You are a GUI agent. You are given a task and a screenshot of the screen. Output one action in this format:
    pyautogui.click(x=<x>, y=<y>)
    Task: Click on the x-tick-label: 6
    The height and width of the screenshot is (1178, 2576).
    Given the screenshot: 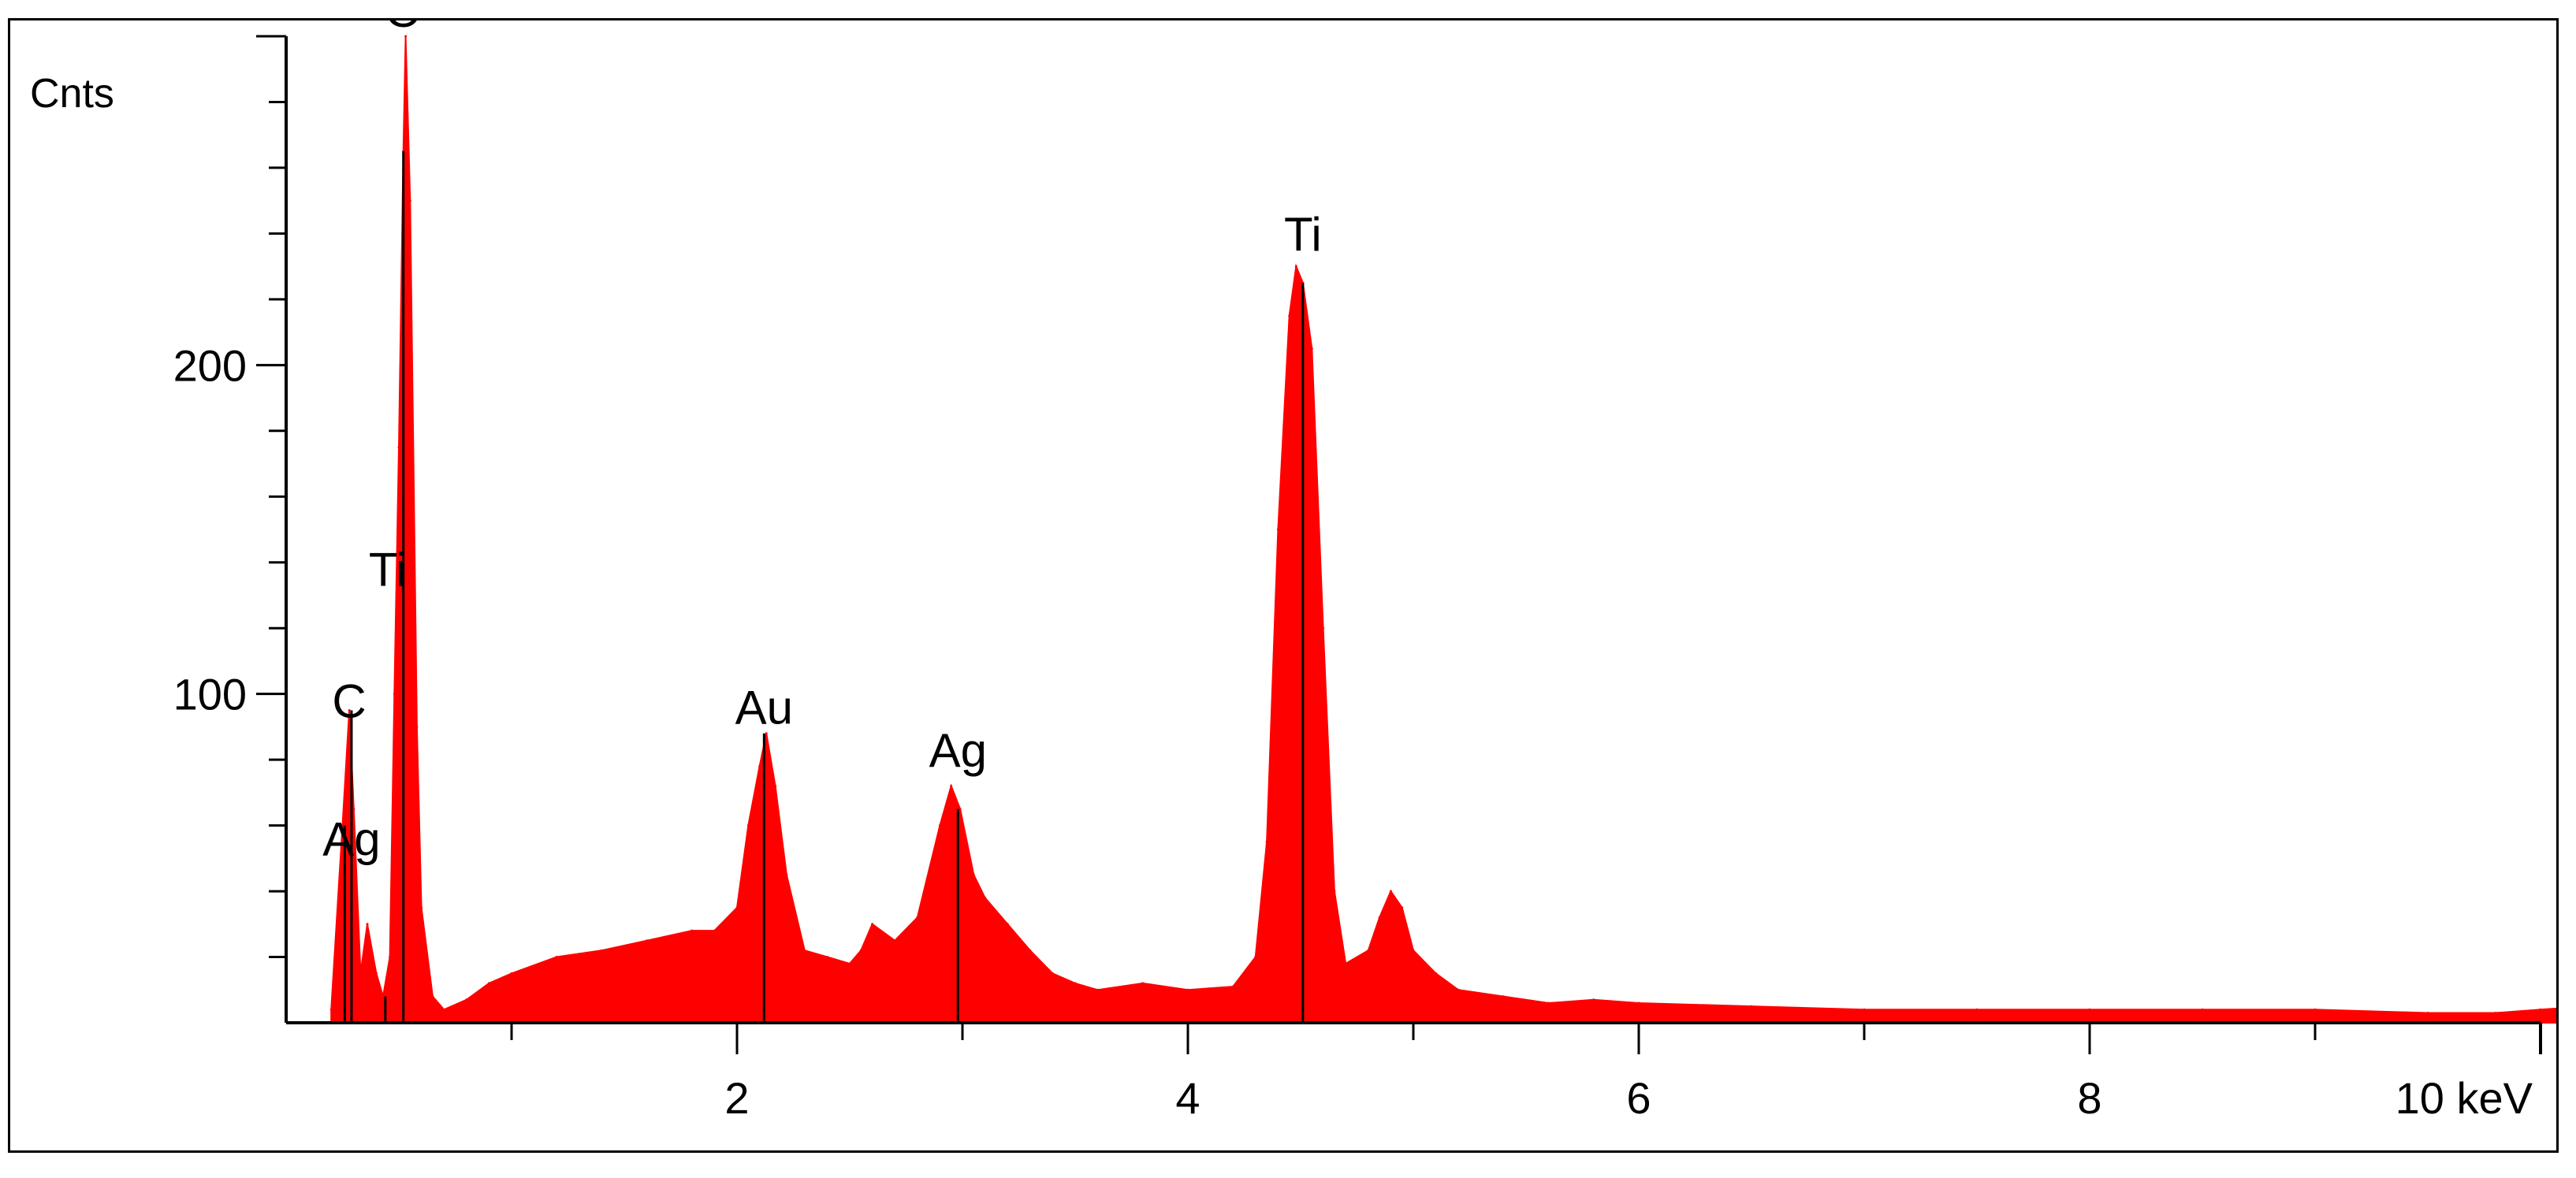 What is the action you would take?
    pyautogui.click(x=1638, y=1098)
    